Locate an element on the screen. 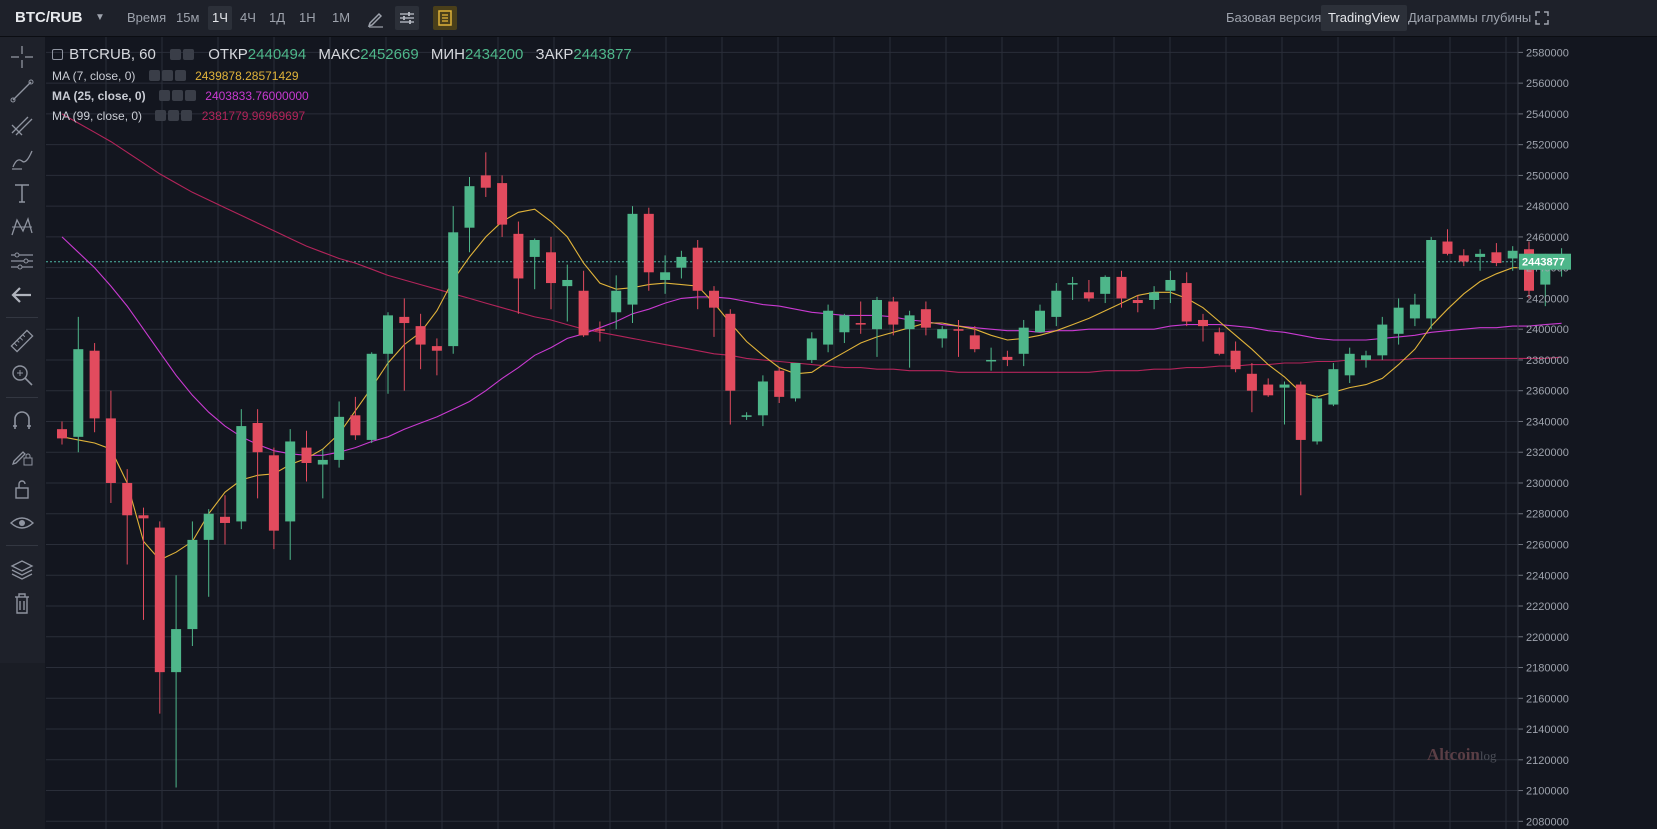 The width and height of the screenshot is (1657, 829). chevron-down-icon: ▼ is located at coordinates (100, 17).